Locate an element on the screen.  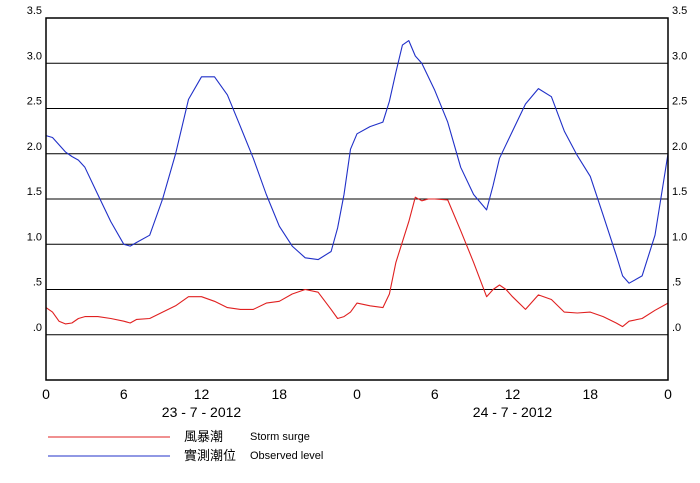
y-axis-right: .0 .5 1.0 1.5 2.0 2.5 3.0 3.5 is located at coordinates (679, 169).